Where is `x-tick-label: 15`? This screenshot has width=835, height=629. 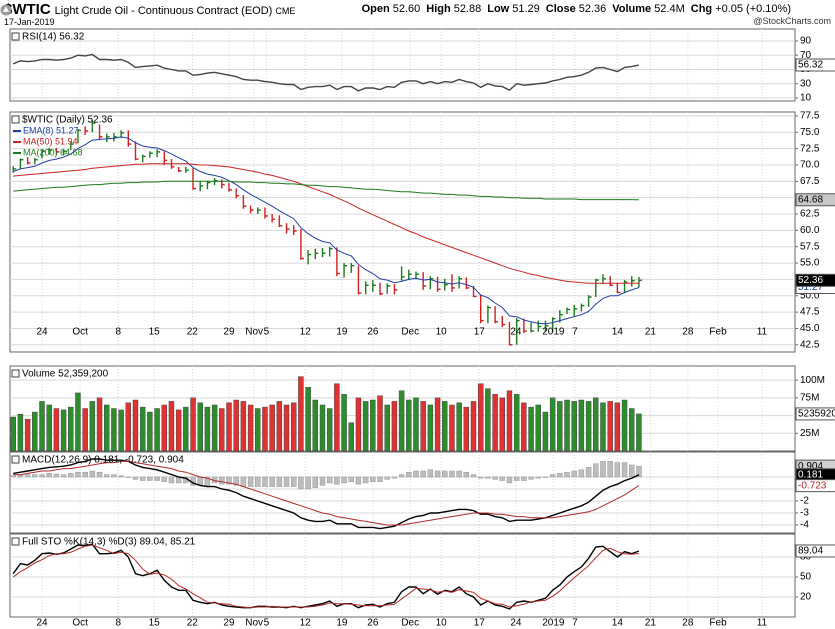 x-tick-label: 15 is located at coordinates (155, 332).